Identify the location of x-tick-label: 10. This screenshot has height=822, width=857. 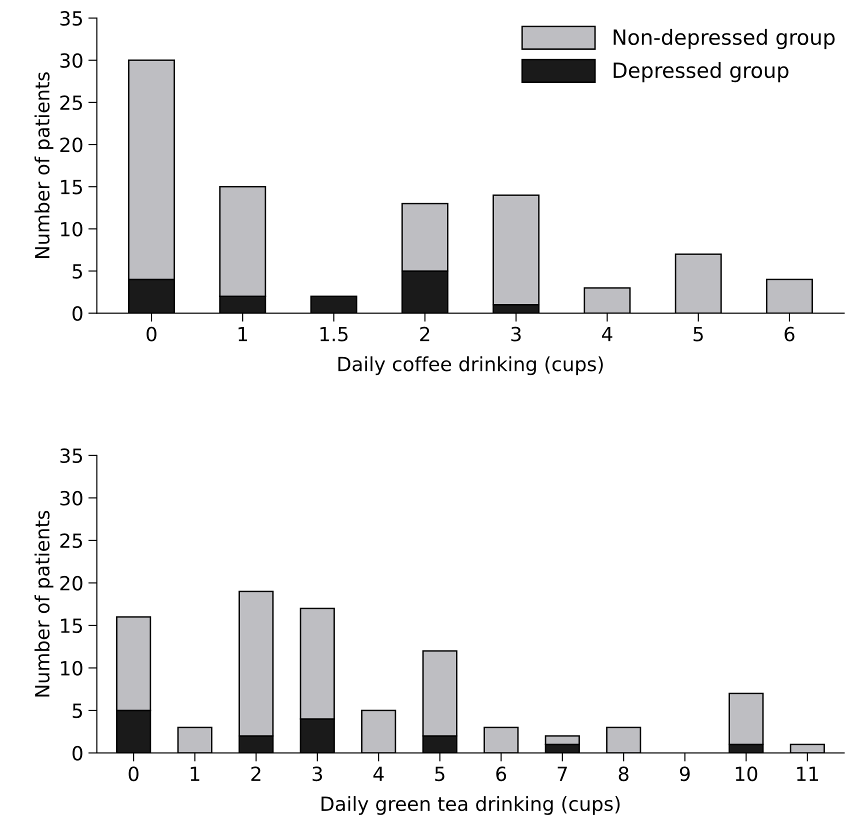
(747, 774).